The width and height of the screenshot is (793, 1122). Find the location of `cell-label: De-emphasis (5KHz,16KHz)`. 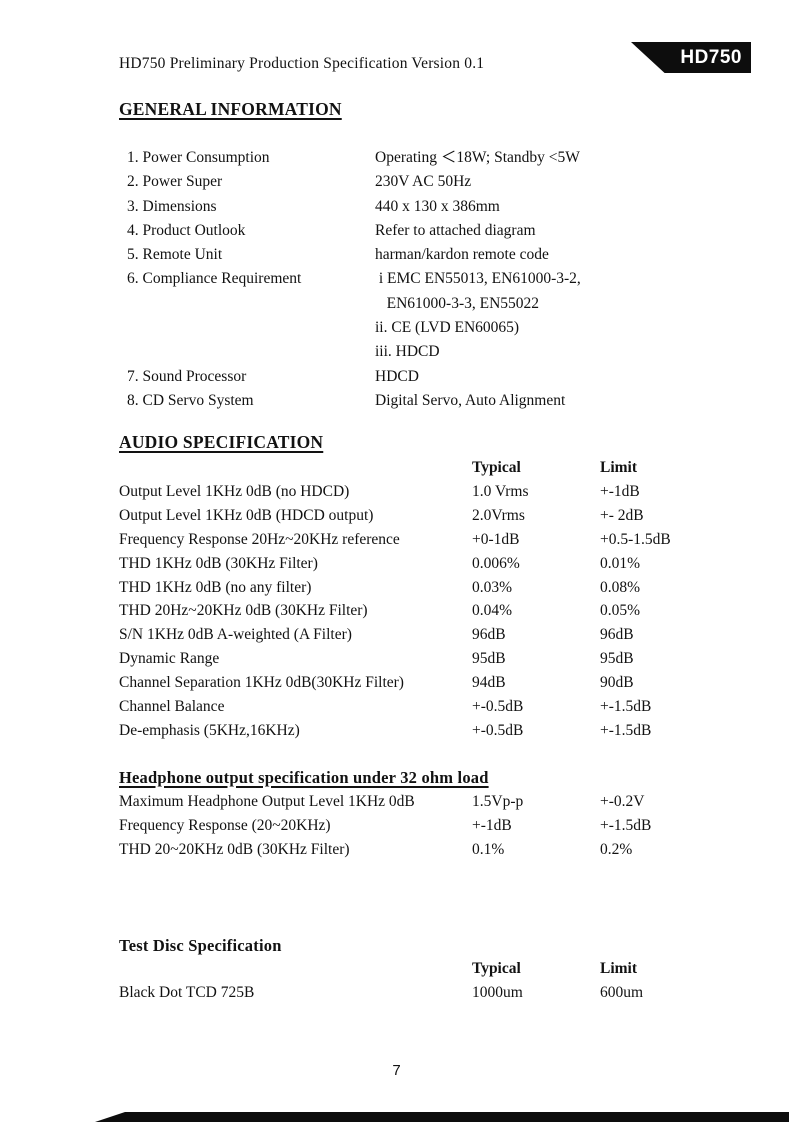

cell-label: De-emphasis (5KHz,16KHz) is located at coordinates (209, 730).